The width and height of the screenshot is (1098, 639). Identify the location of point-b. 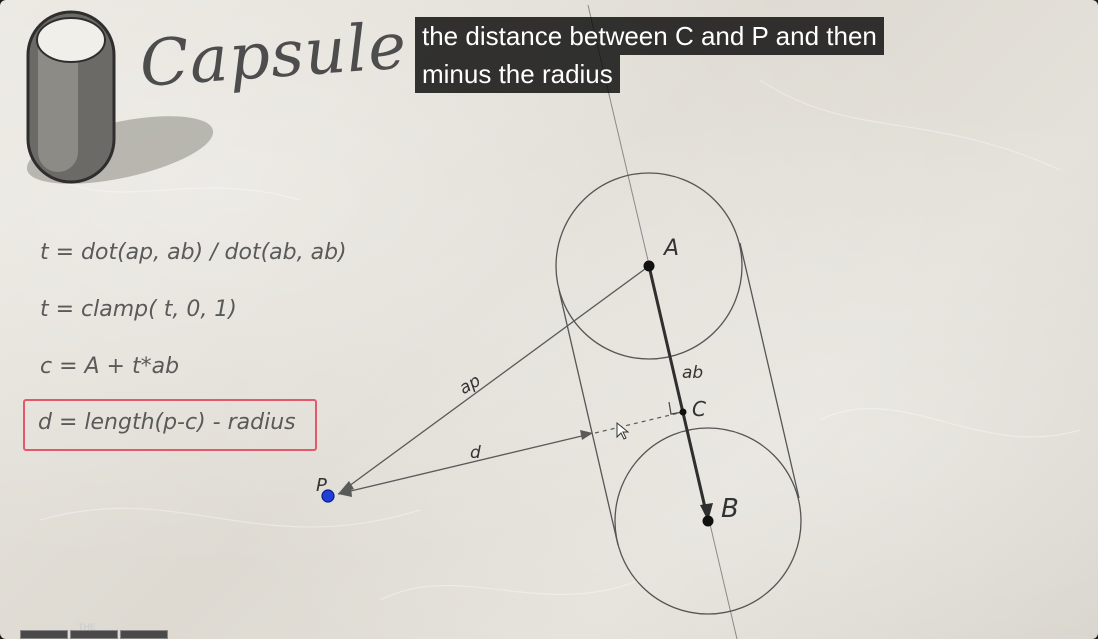
(708, 521).